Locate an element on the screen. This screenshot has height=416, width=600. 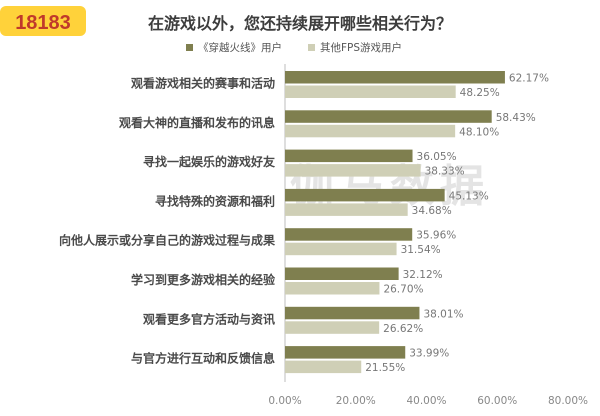
data-label: 34.68% is located at coordinates (432, 211).